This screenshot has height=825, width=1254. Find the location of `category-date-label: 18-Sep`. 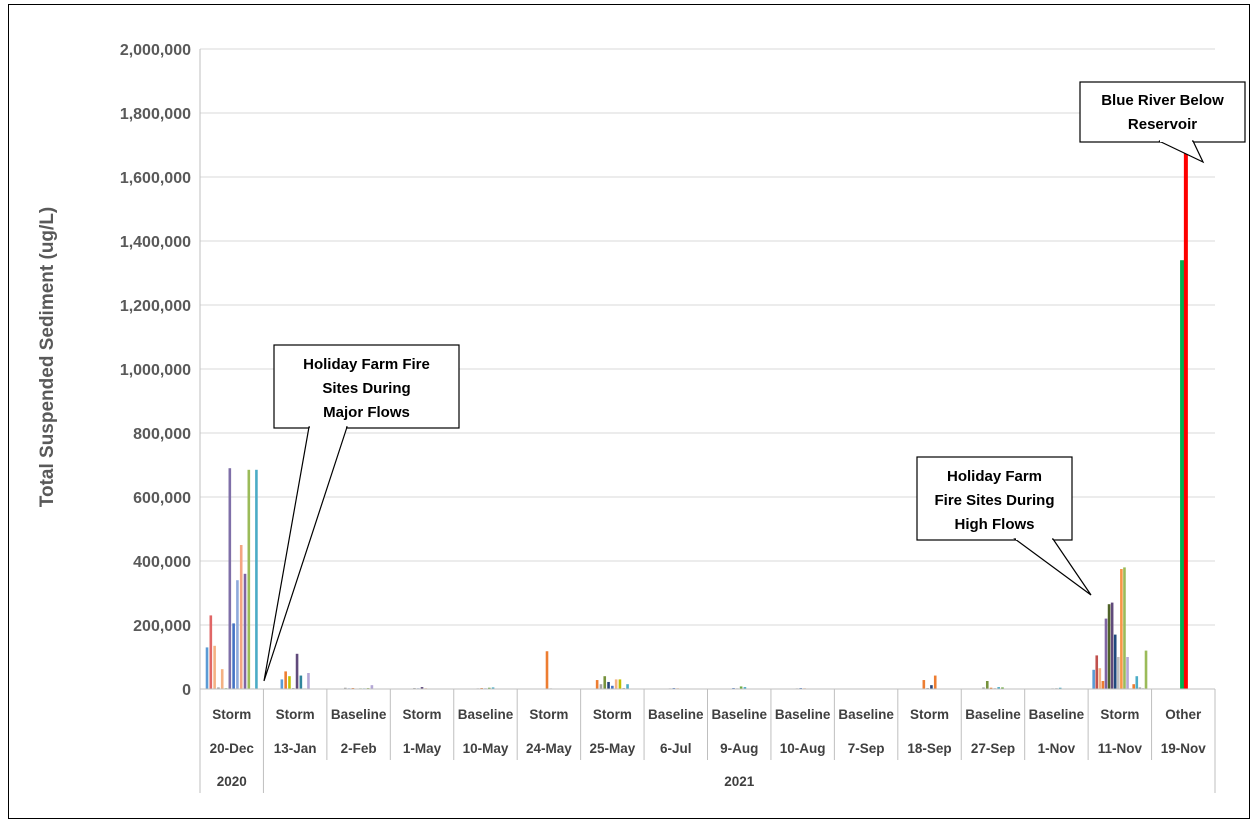

category-date-label: 18-Sep is located at coordinates (929, 748).